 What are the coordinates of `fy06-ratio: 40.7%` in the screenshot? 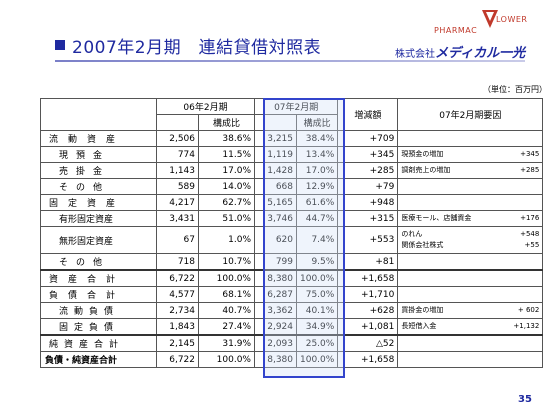 It's located at (226, 310).